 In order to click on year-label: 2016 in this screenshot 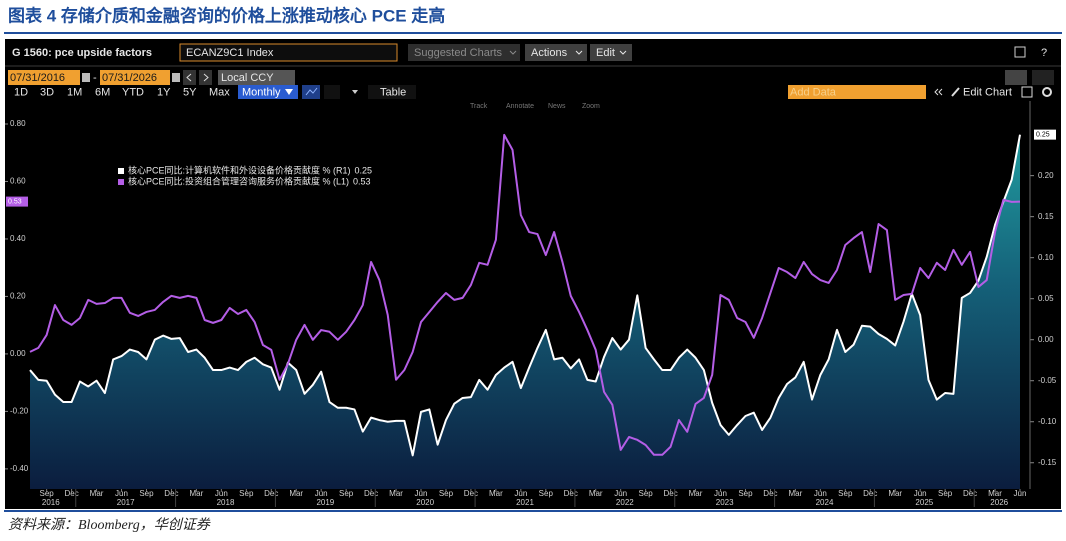, I will do `click(51, 502)`.